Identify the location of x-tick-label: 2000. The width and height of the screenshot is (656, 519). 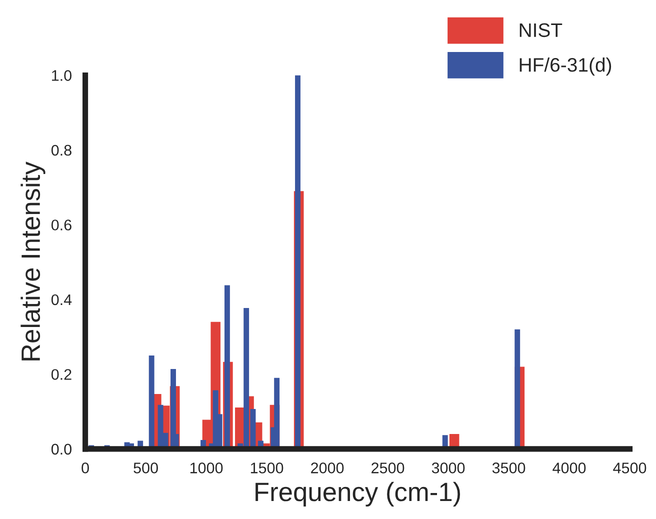
(327, 468).